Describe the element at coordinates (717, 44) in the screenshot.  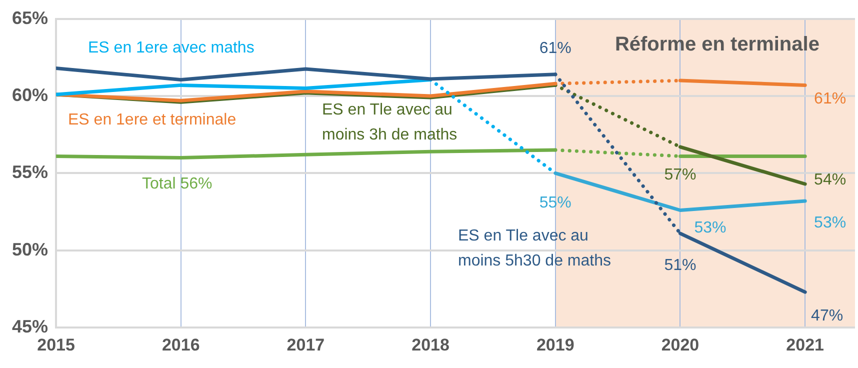
I see `band-label: Réforme en terminale` at that location.